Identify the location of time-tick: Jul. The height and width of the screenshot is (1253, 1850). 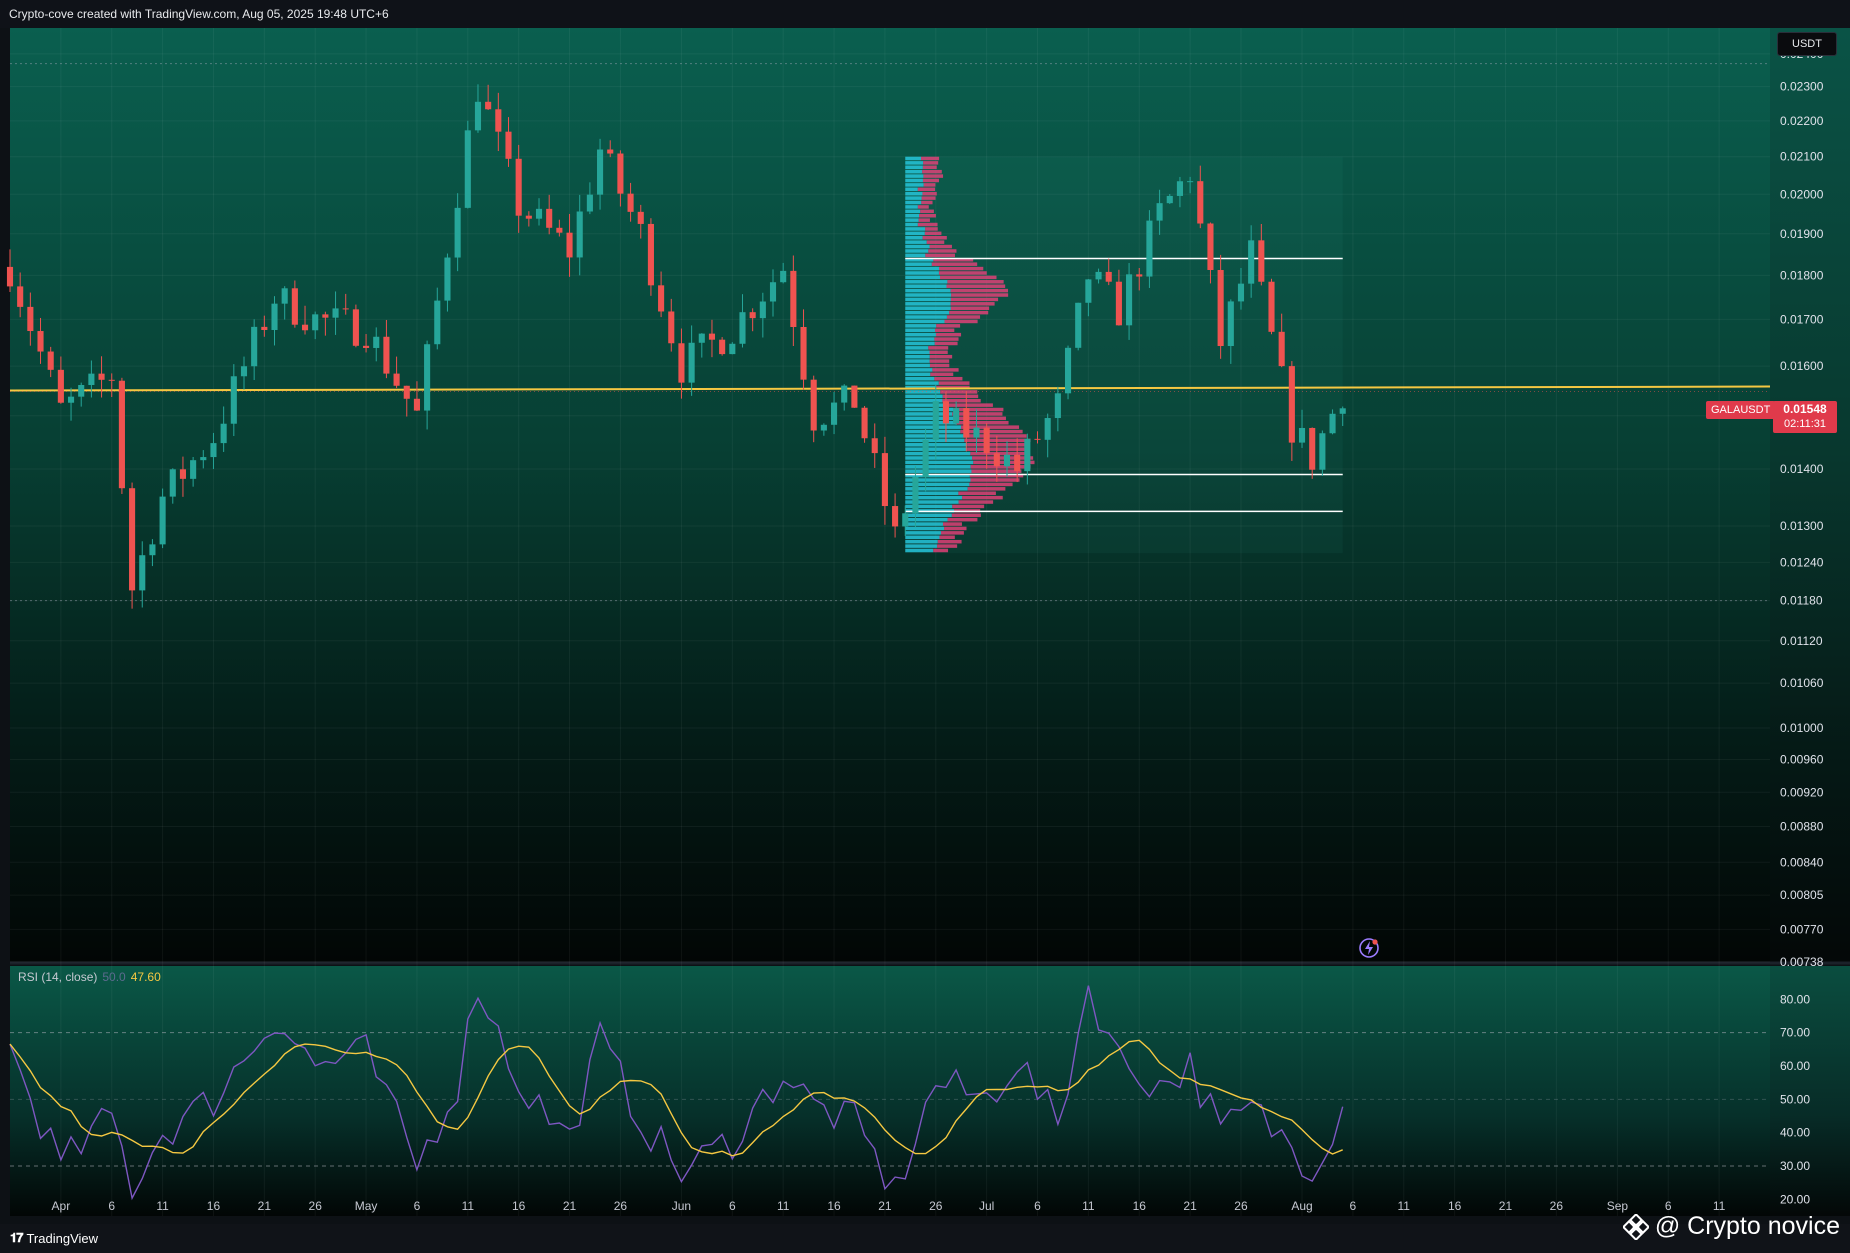
(986, 1206).